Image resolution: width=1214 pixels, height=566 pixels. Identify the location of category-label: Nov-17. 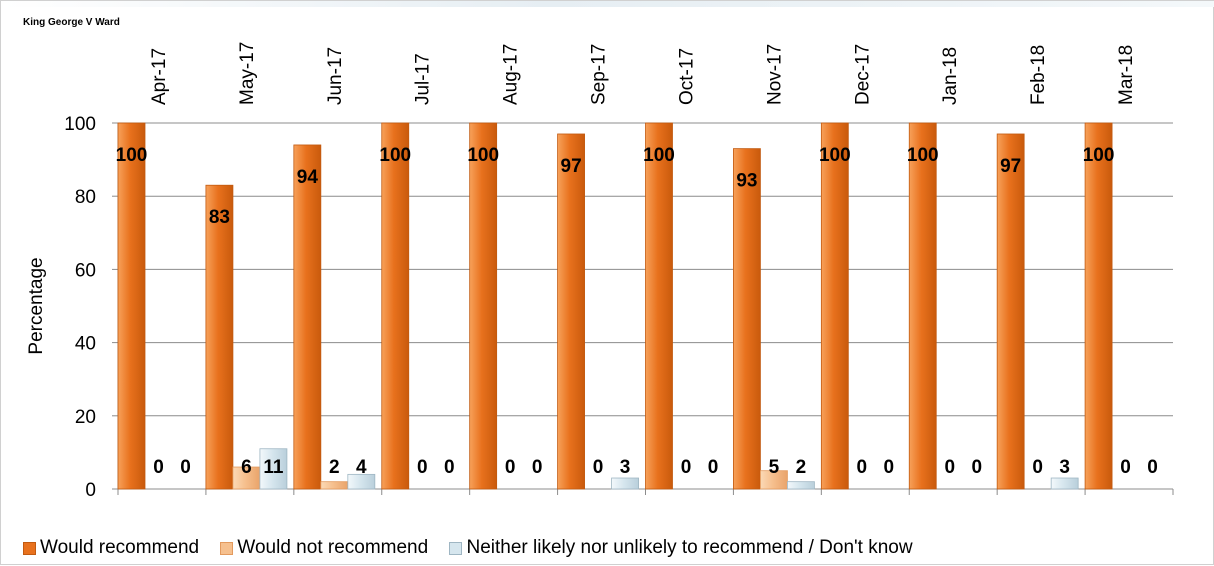
(774, 74).